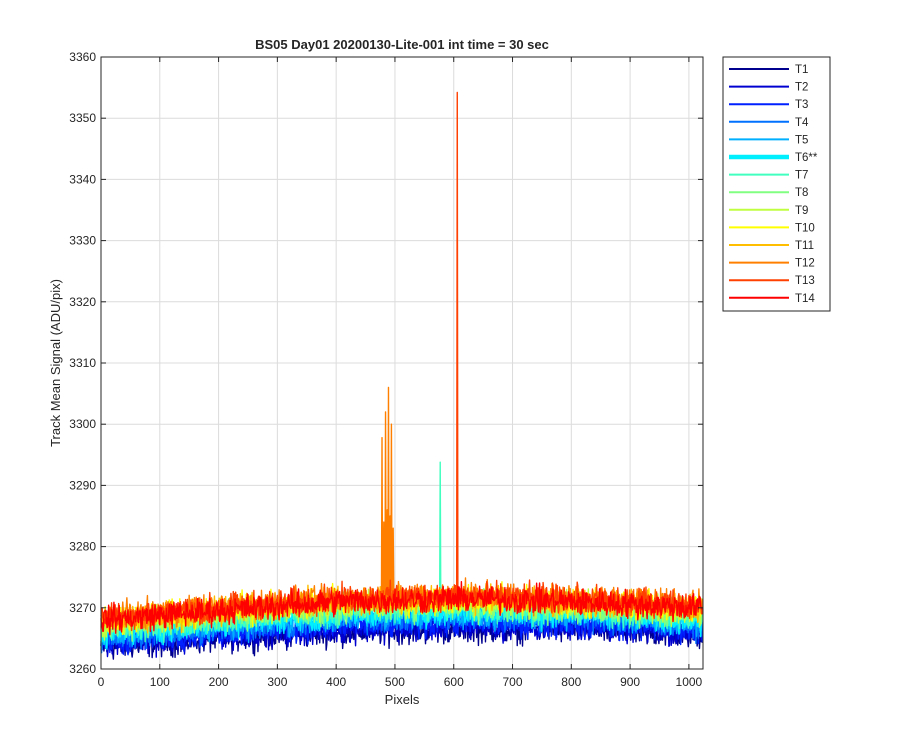 This screenshot has width=900, height=750. What do you see at coordinates (801, 70) in the screenshot?
I see `legend-label: T1` at bounding box center [801, 70].